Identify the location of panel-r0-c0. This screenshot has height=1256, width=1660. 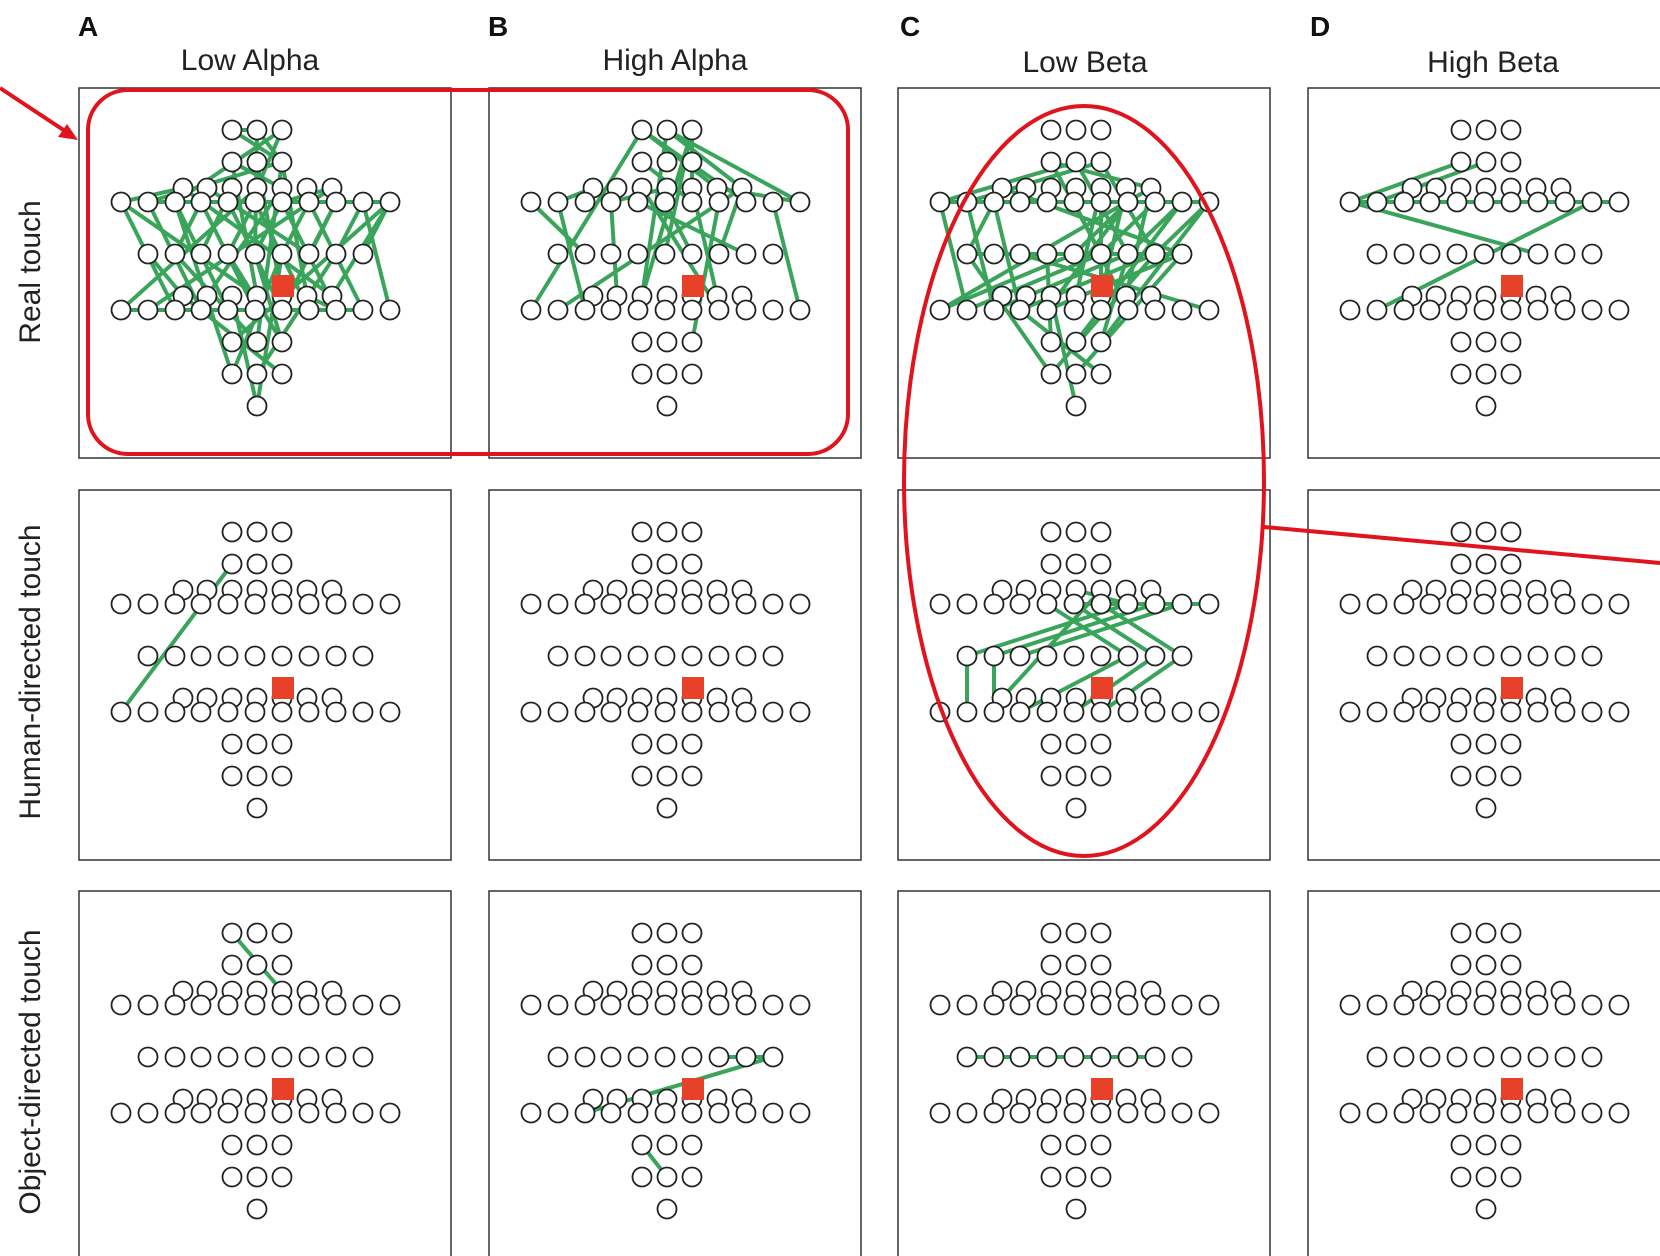
(265, 273).